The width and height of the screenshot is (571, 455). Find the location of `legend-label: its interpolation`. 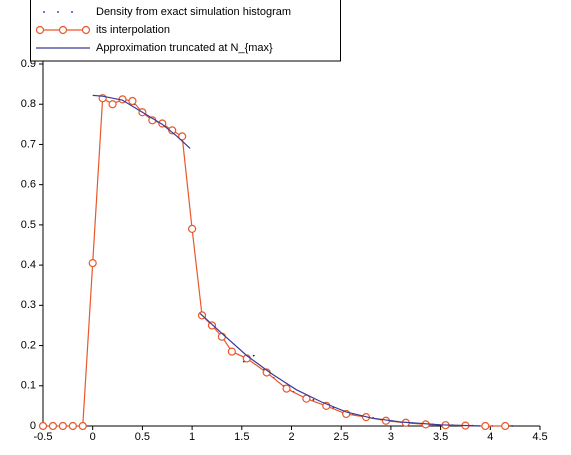

legend-label: its interpolation is located at coordinates (133, 30).